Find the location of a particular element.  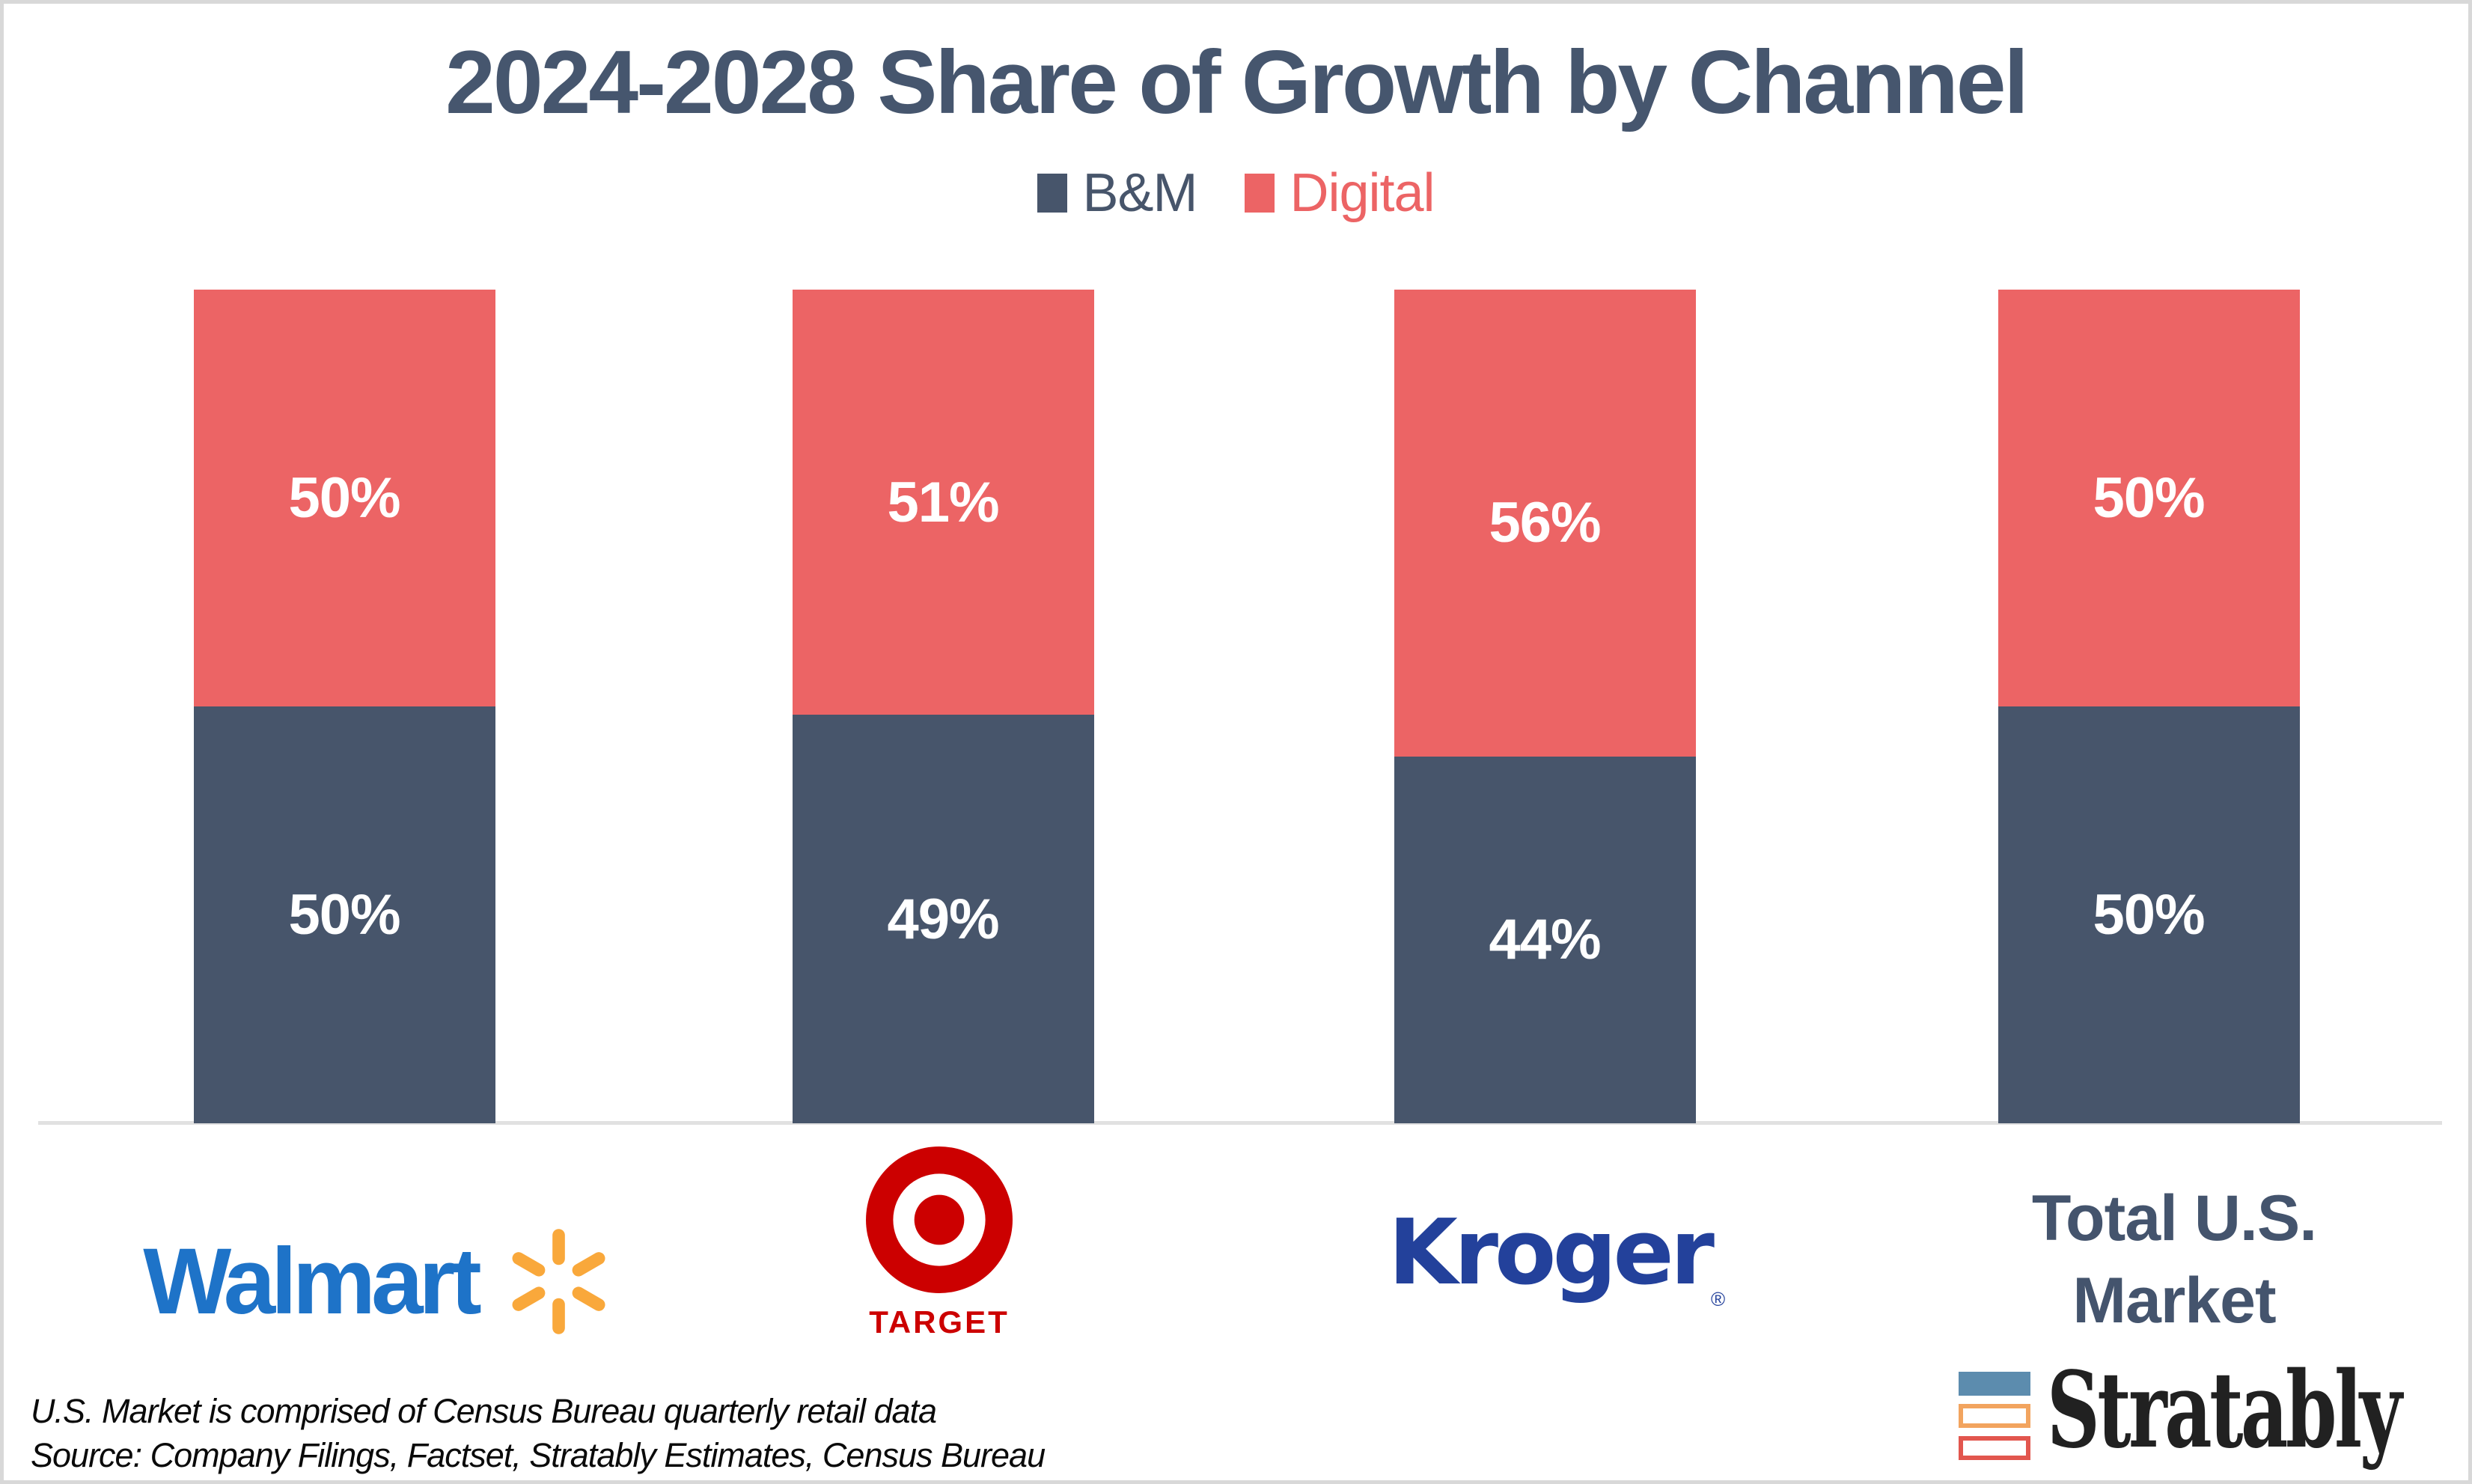

category-logo-kroger: Kroger® is located at coordinates (1556, 1256).